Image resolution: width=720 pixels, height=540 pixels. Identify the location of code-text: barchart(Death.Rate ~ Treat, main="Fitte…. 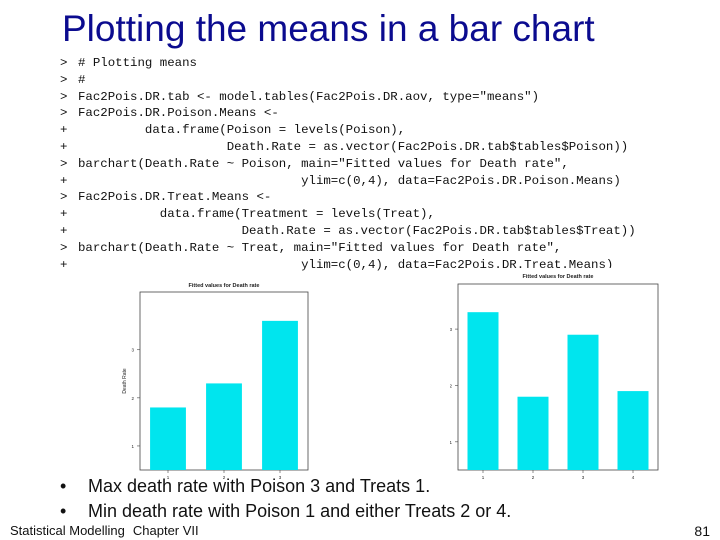
(320, 247).